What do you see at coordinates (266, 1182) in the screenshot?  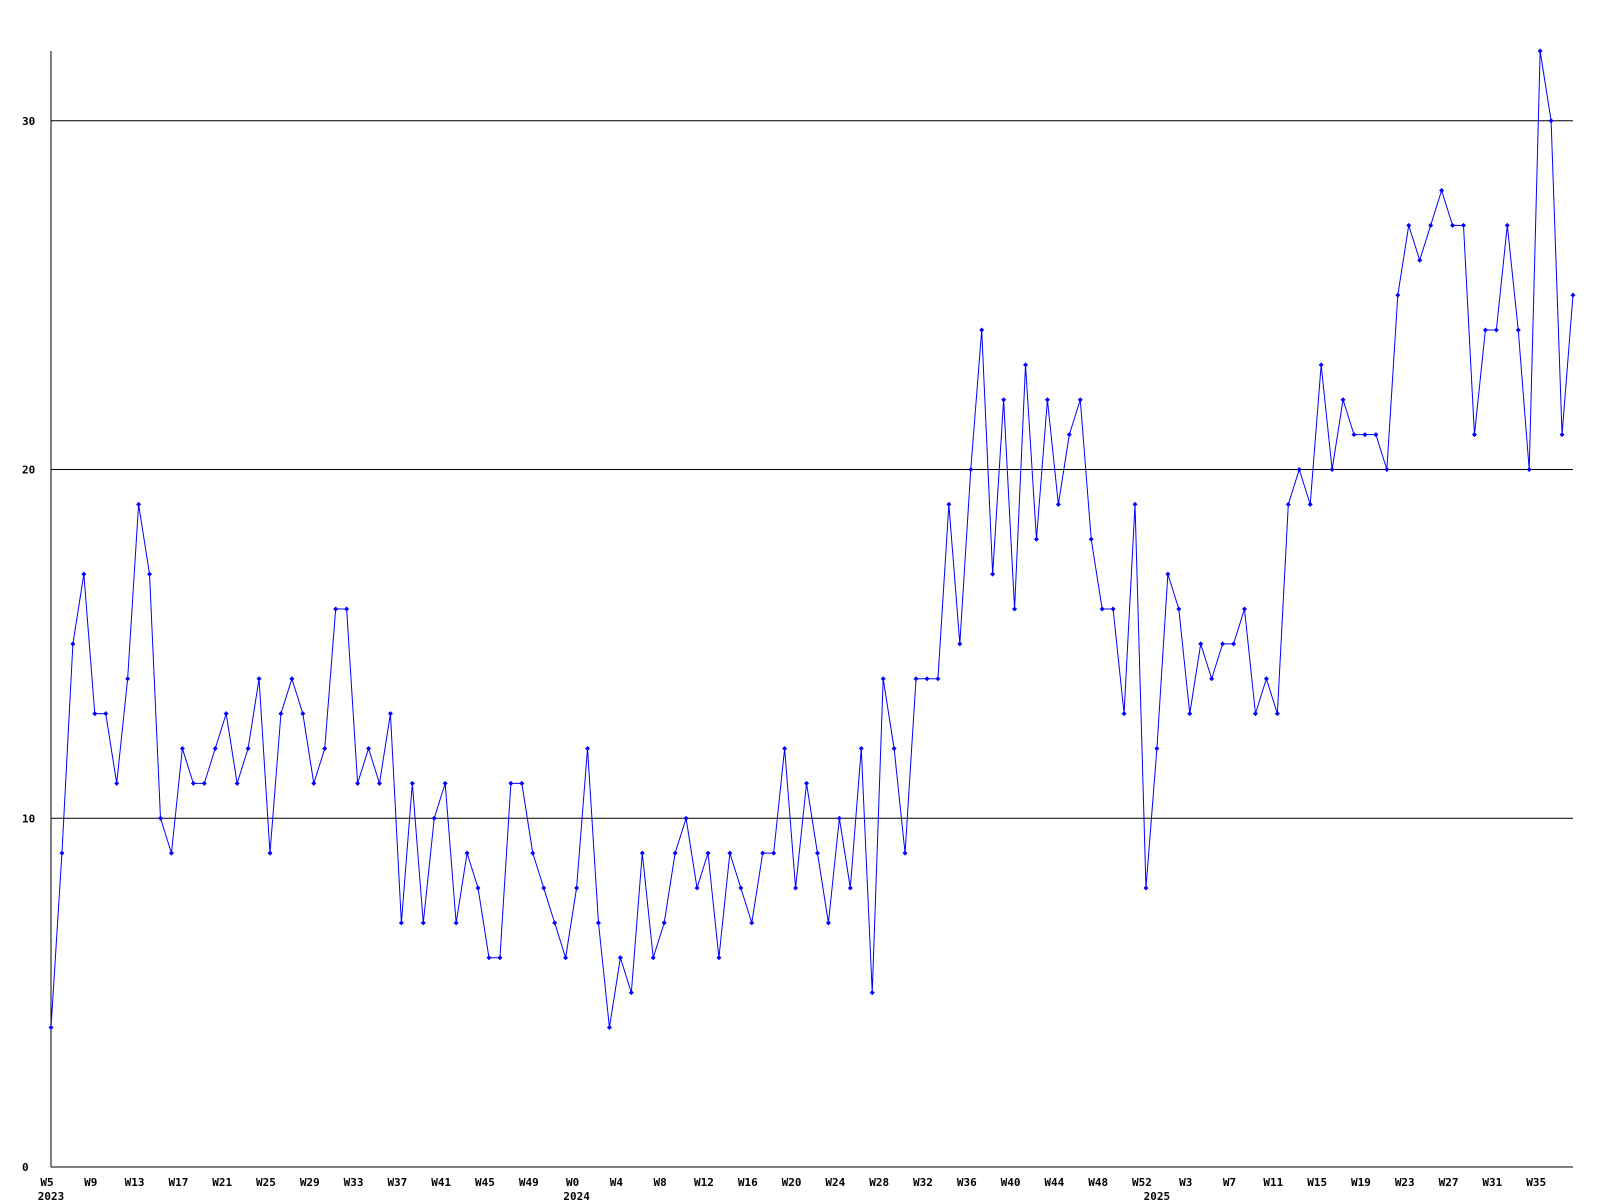 I see `x-tick-label: W25` at bounding box center [266, 1182].